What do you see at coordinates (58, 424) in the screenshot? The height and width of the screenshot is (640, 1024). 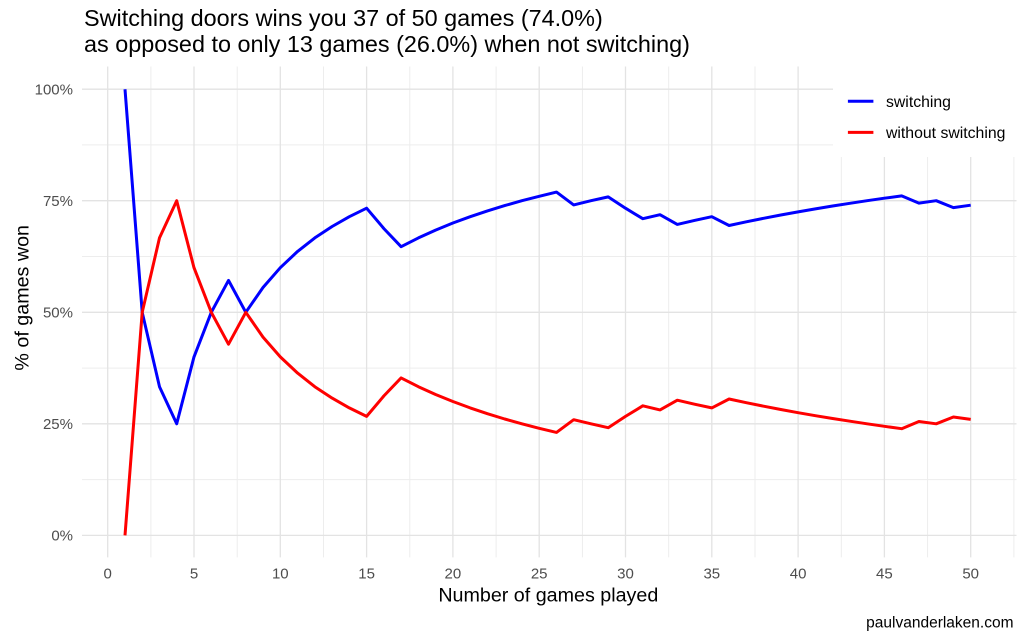 I see `svg-text: 25%` at bounding box center [58, 424].